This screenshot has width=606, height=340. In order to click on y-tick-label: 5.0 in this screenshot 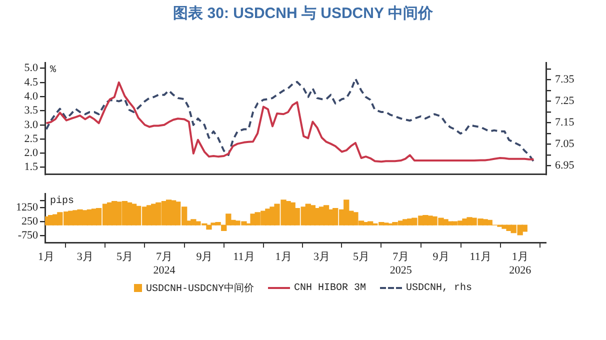, I will do `click(31, 68)`.